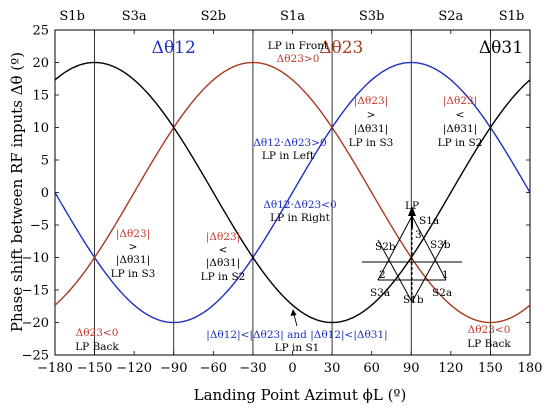  What do you see at coordinates (35, 258) in the screenshot?
I see `y-tick-label-3: −10` at bounding box center [35, 258].